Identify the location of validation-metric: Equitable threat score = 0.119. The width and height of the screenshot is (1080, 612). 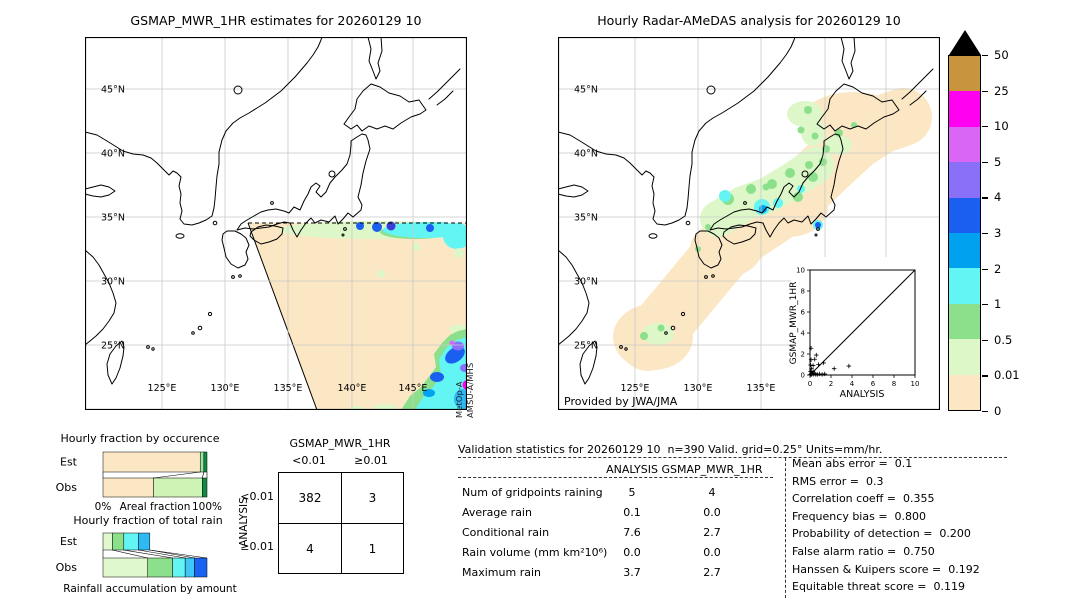
(878, 586).